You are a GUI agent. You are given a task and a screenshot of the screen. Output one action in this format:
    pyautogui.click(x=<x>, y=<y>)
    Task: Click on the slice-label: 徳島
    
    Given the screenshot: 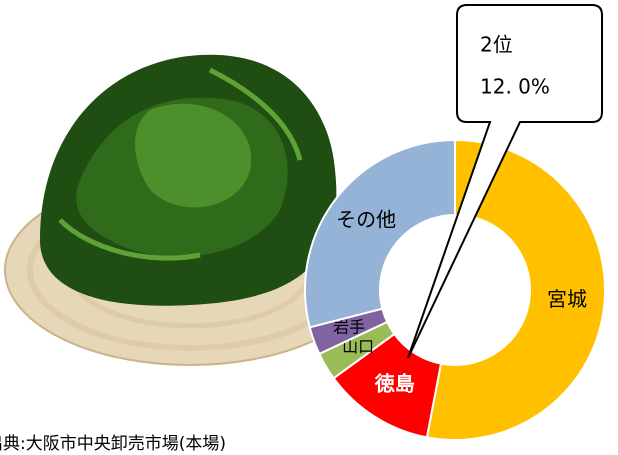 What is the action you would take?
    pyautogui.click(x=394, y=383)
    